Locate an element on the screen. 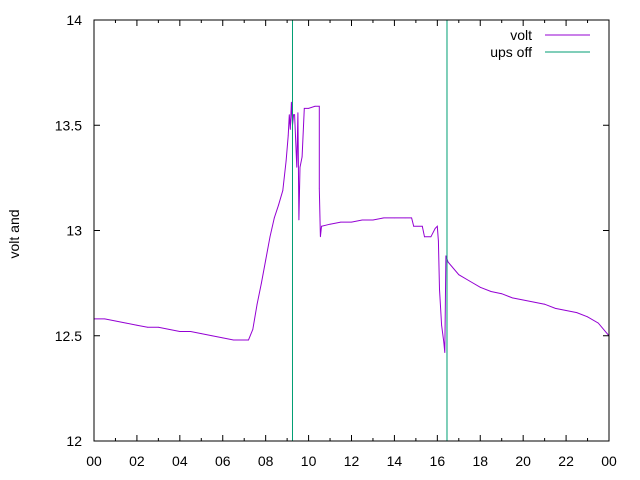 This screenshot has width=640, height=480. x-tick-label: 04 is located at coordinates (180, 461).